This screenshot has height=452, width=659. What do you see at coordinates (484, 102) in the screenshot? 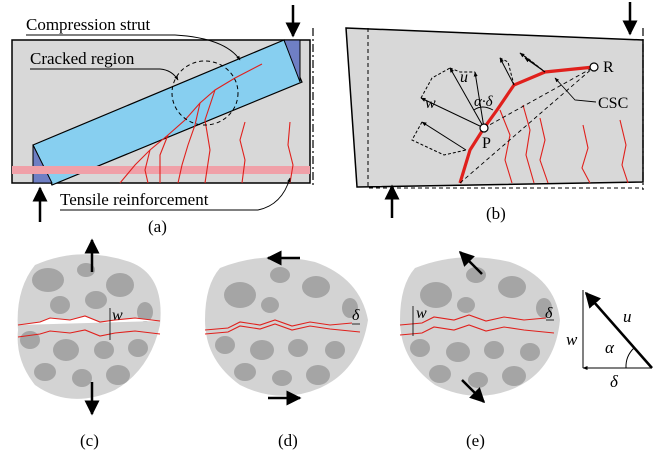
I see `label-alpha-delta: α·δ` at bounding box center [484, 102].